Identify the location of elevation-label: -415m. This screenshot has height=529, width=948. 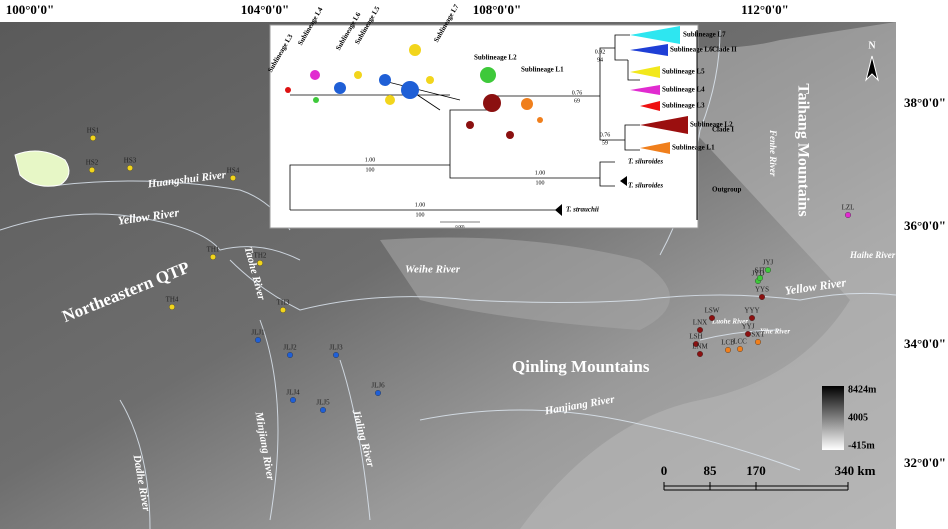
(861, 445).